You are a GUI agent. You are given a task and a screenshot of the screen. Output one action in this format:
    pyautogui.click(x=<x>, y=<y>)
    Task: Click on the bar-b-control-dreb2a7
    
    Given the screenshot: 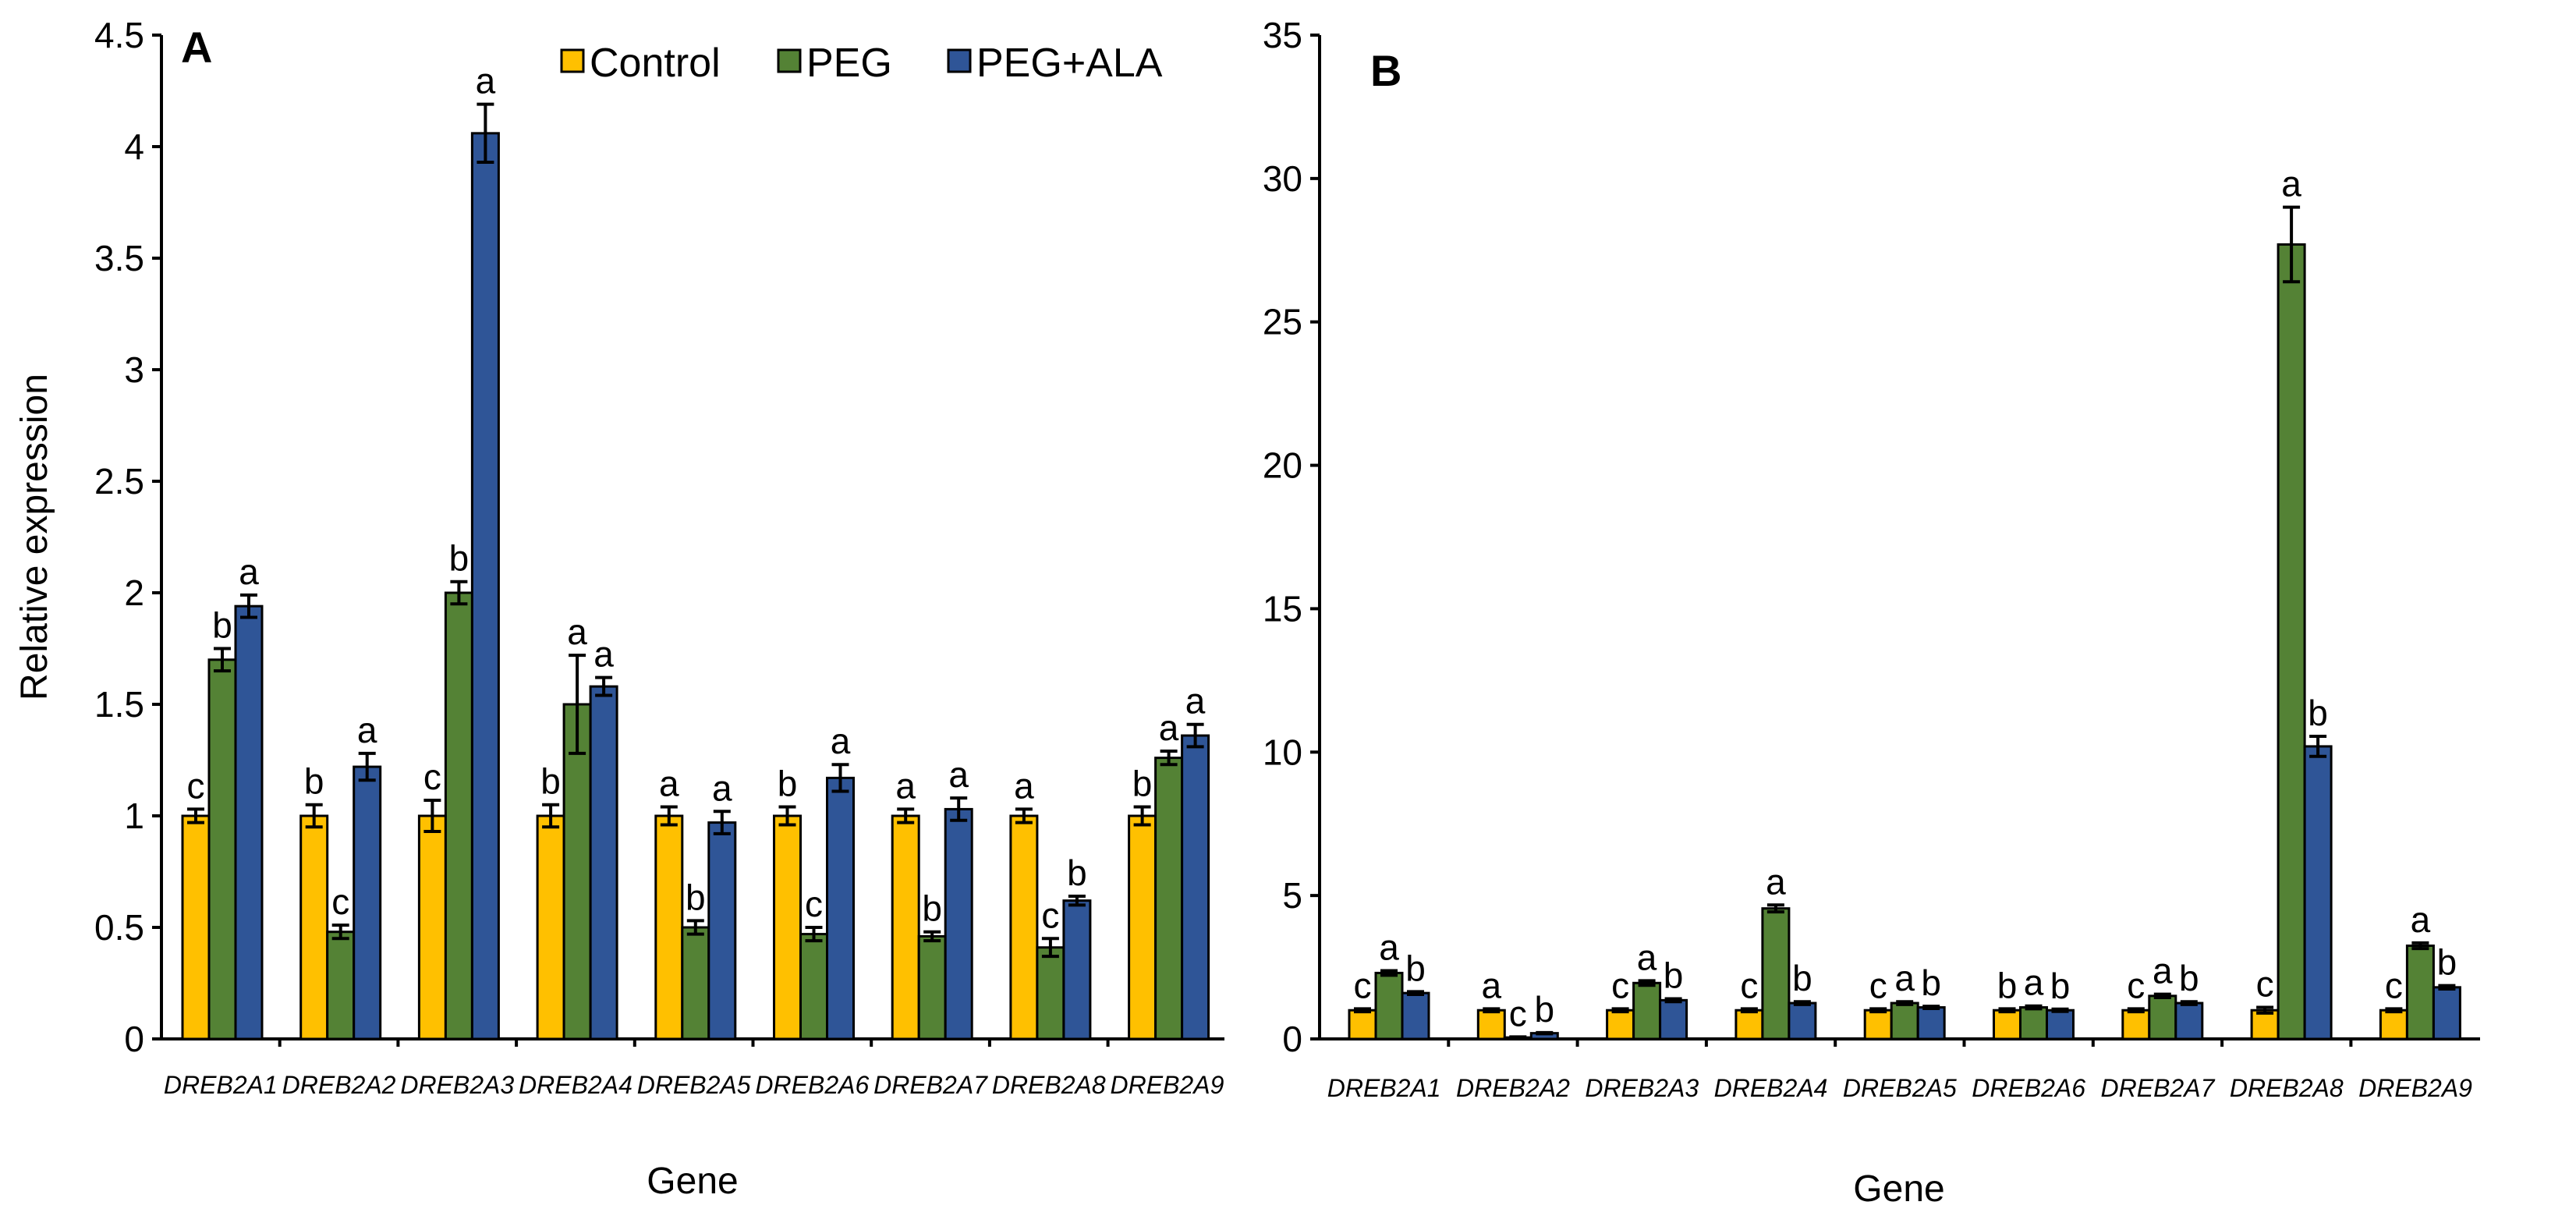 What is the action you would take?
    pyautogui.click(x=2136, y=1024)
    